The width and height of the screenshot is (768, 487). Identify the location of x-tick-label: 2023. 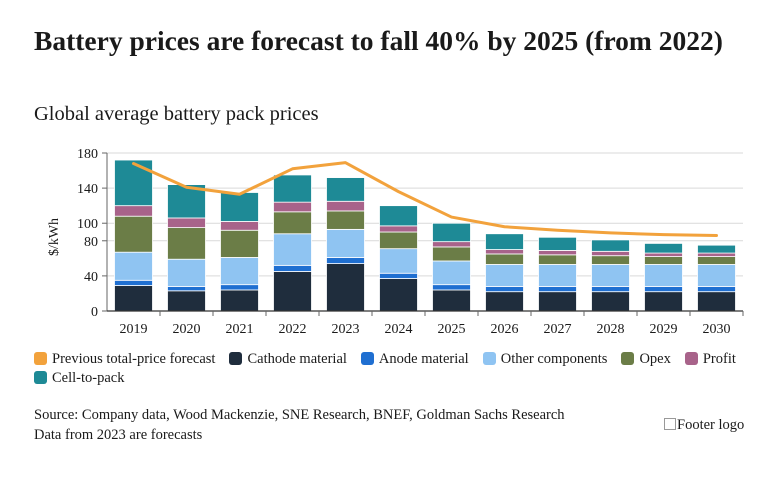
(346, 329).